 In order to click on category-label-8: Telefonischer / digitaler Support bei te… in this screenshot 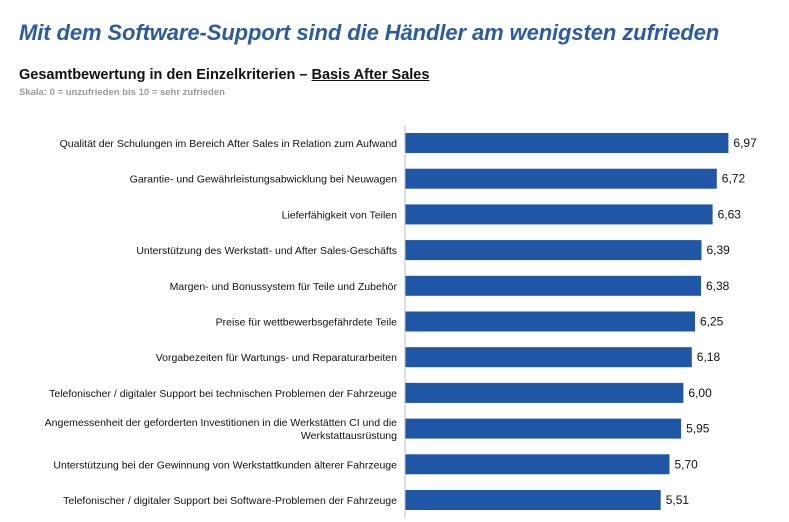, I will do `click(223, 394)`.